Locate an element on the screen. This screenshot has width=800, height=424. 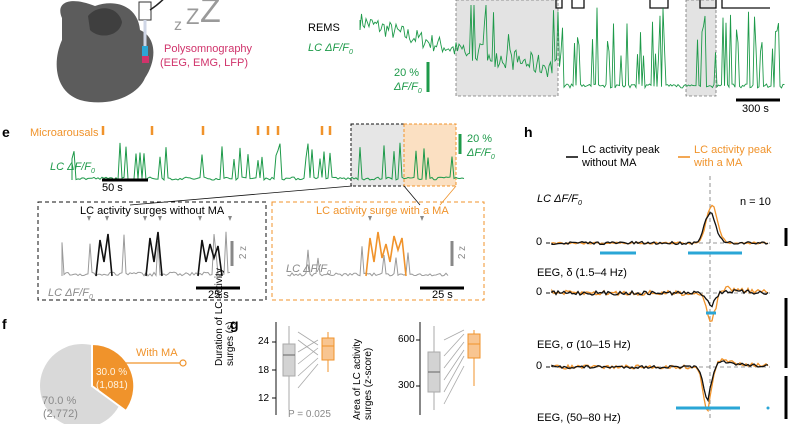
h-lc-label-text: LC ΔF/F is located at coordinates (557, 199).